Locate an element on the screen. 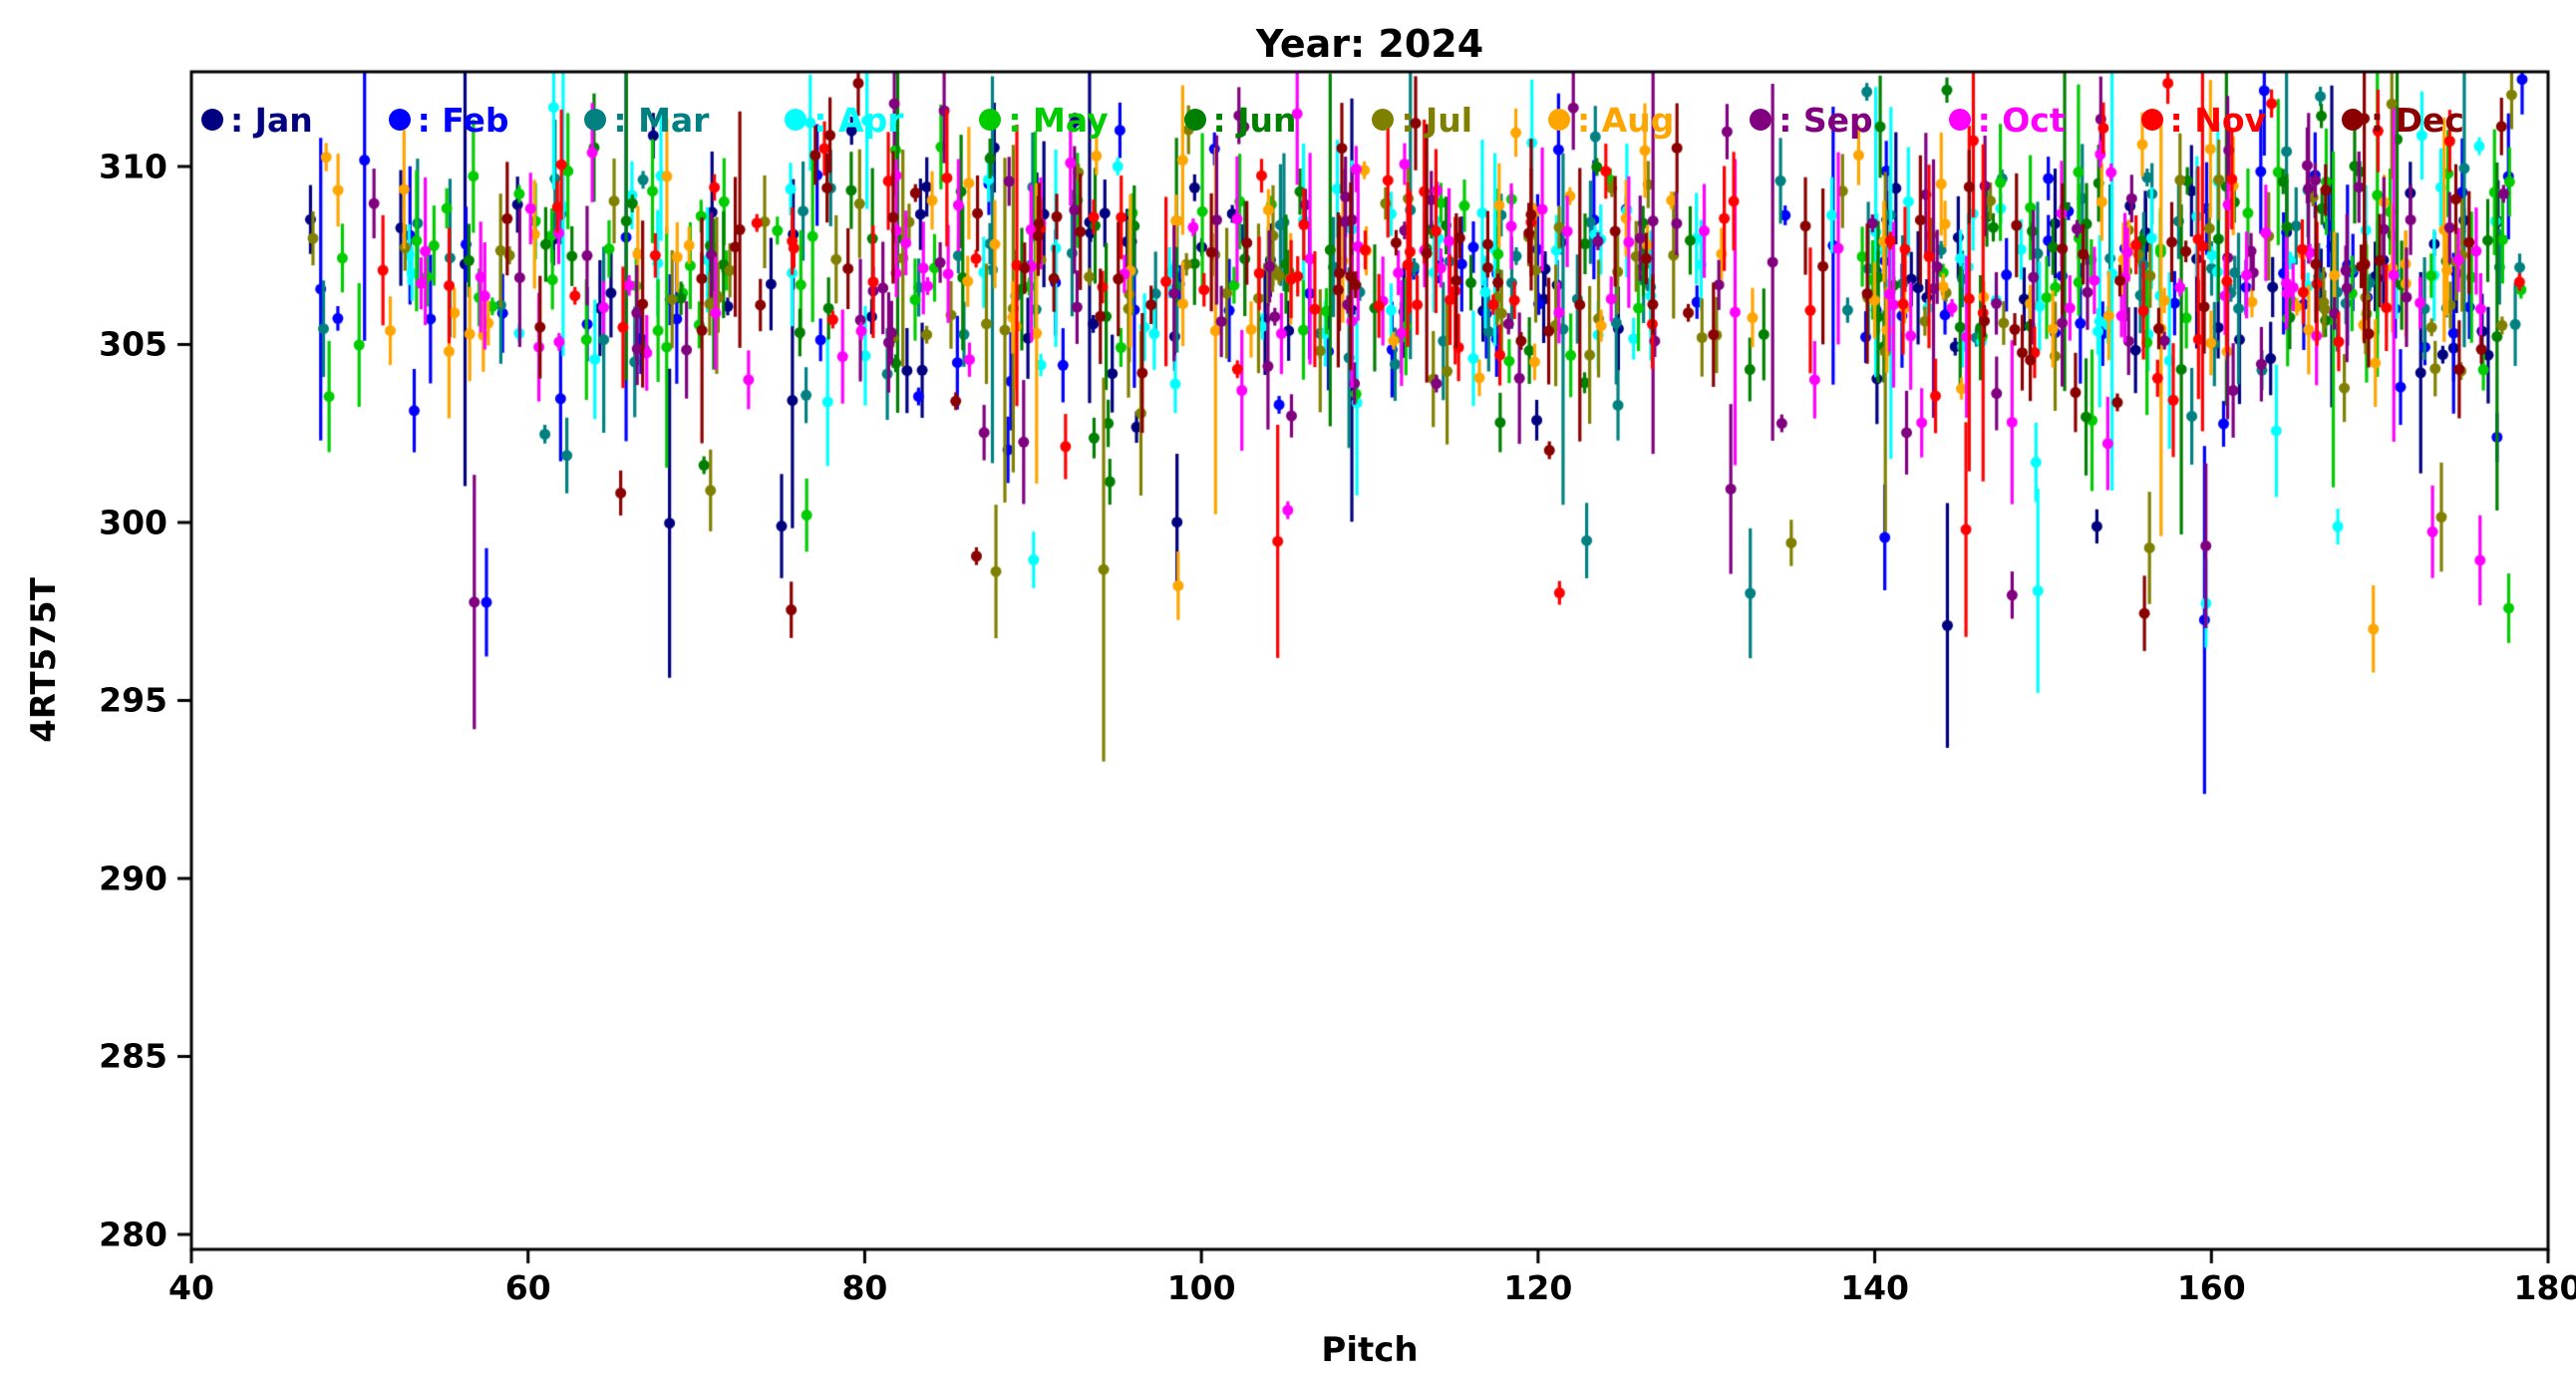 The width and height of the screenshot is (2576, 1387). x-tick-label: 100 is located at coordinates (1201, 1288).